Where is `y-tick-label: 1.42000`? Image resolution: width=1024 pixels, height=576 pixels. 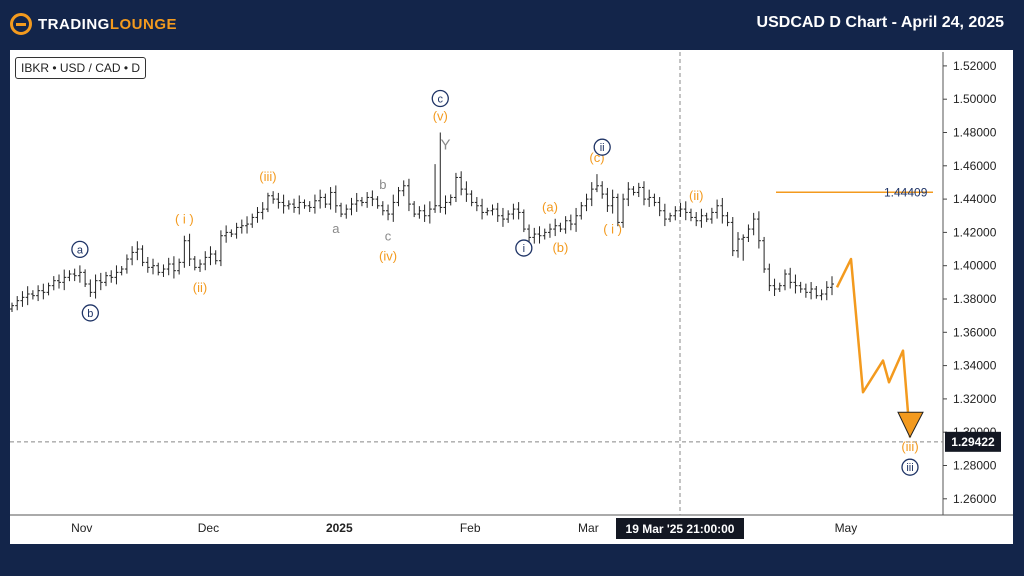
y-tick-label: 1.42000 is located at coordinates (975, 232).